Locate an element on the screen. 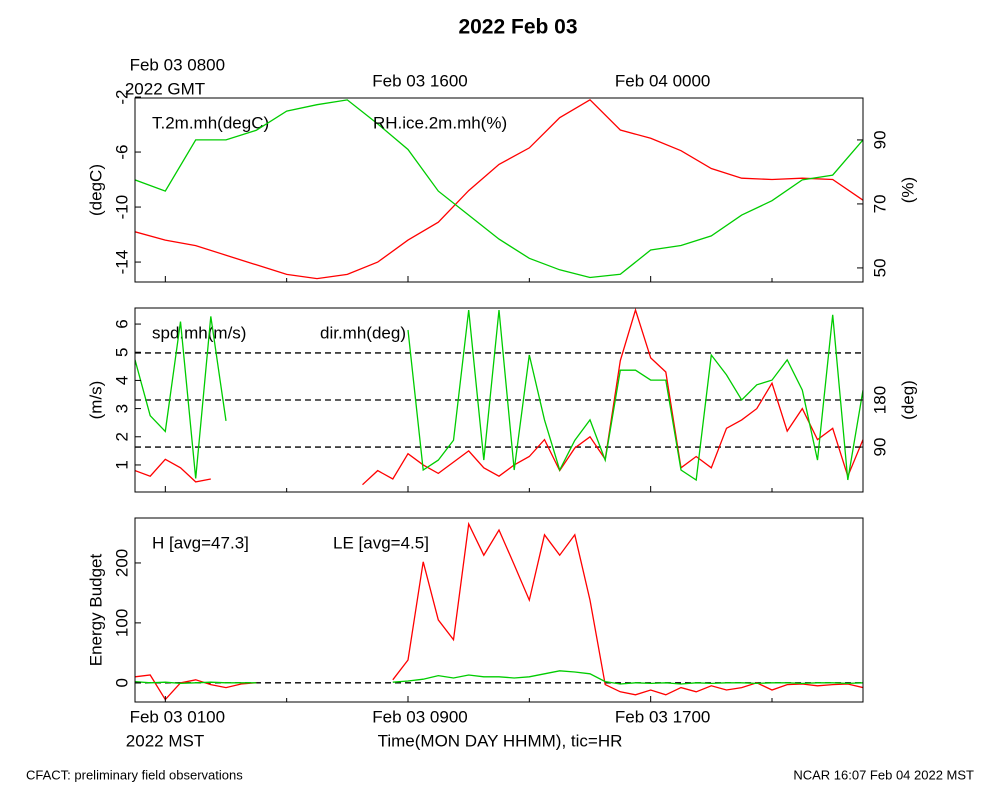 The height and width of the screenshot is (800, 1000). y-tick-label: -2 is located at coordinates (121, 96).